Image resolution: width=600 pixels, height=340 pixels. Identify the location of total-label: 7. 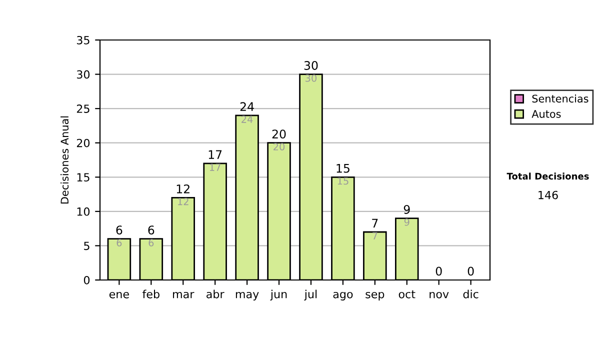
(375, 223).